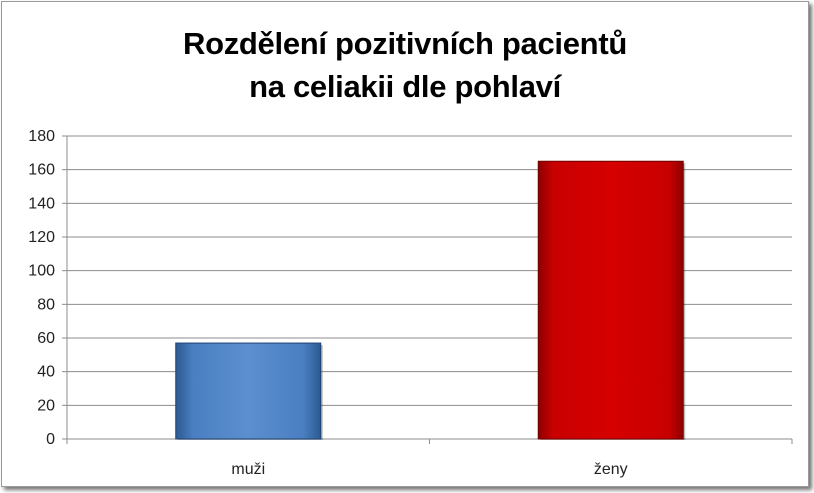 Image resolution: width=814 pixels, height=493 pixels. Describe the element at coordinates (41, 271) in the screenshot. I see `y-tick-label: 100` at that location.